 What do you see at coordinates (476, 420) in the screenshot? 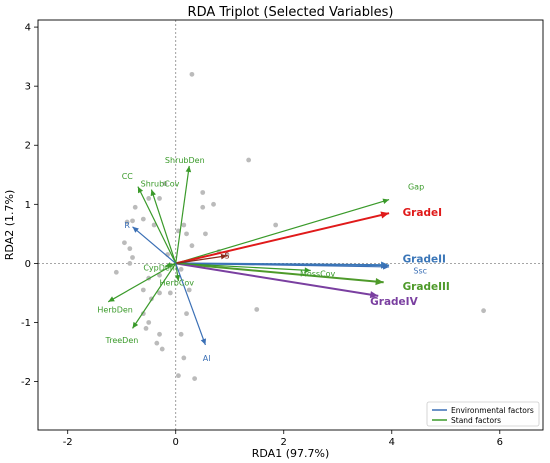
I see `legend-label: Stand factors` at bounding box center [476, 420].